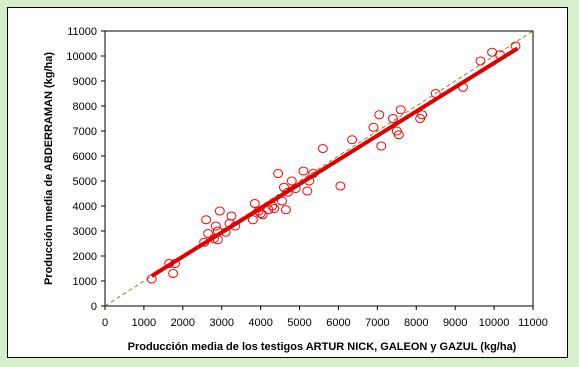 This screenshot has height=367, width=579. Describe the element at coordinates (85, 232) in the screenshot. I see `y-tick-label: 3000` at that location.